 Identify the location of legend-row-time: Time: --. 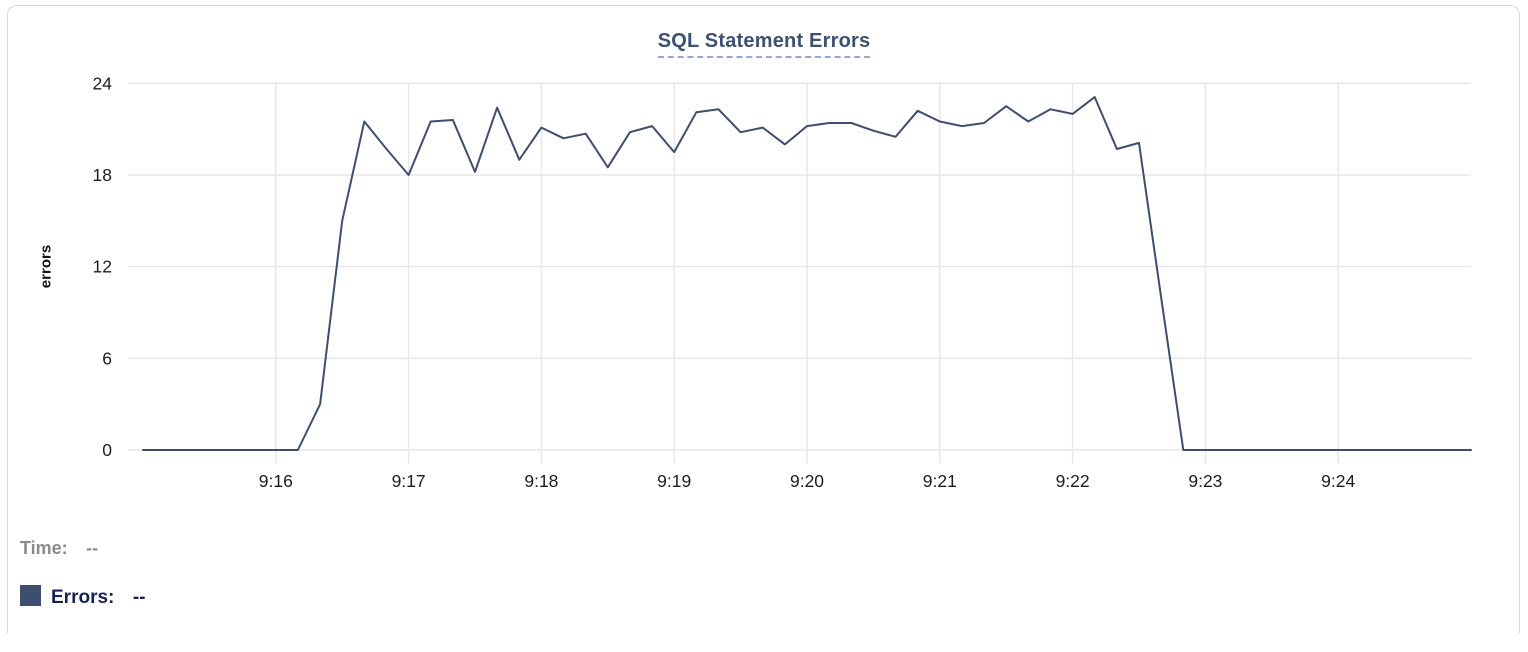
(59, 548).